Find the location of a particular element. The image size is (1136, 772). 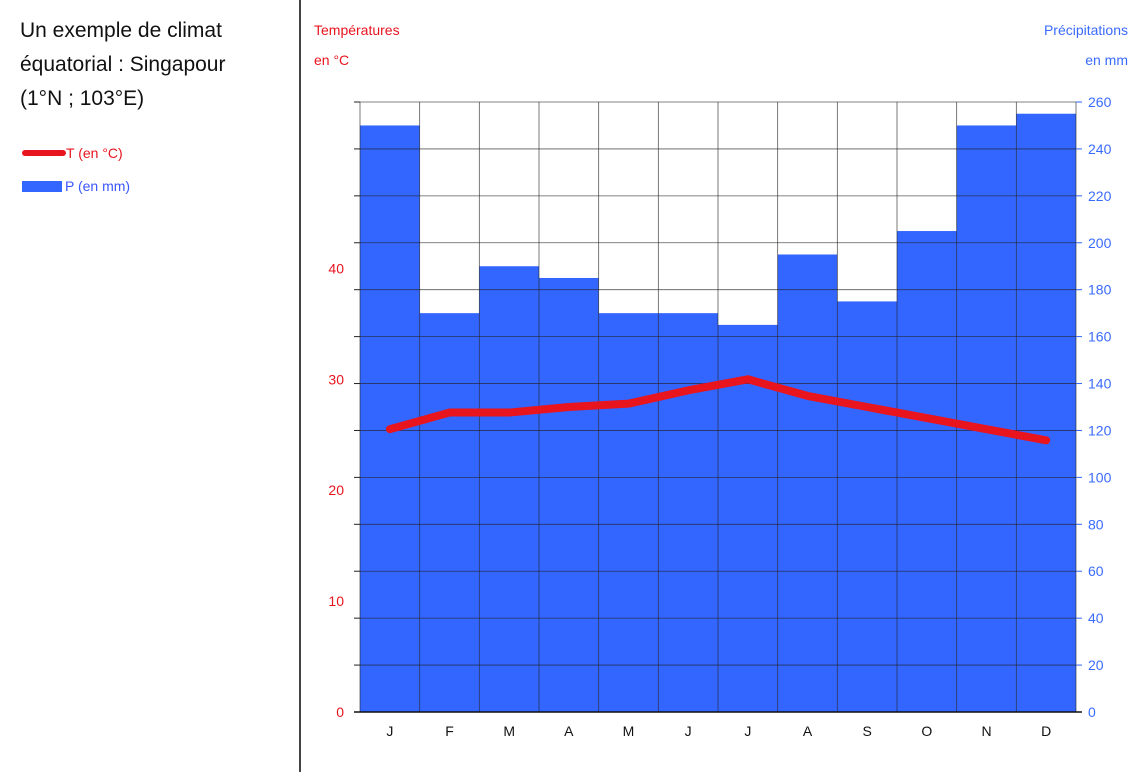

temperature-swatch is located at coordinates (44, 153).